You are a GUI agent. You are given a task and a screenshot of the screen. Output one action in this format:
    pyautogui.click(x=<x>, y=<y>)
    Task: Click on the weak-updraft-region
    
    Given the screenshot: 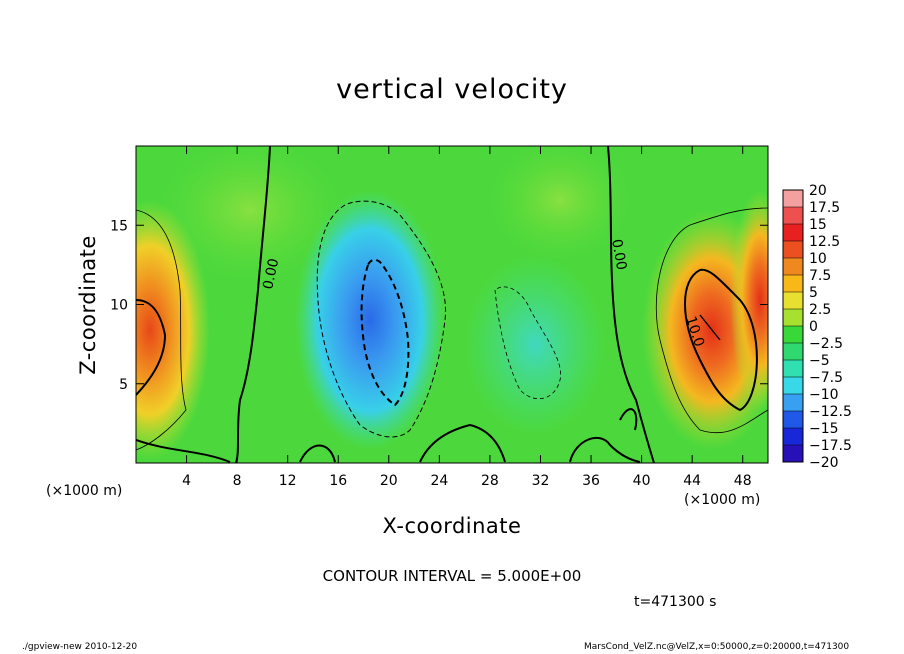 What is the action you would take?
    pyautogui.click(x=250, y=213)
    